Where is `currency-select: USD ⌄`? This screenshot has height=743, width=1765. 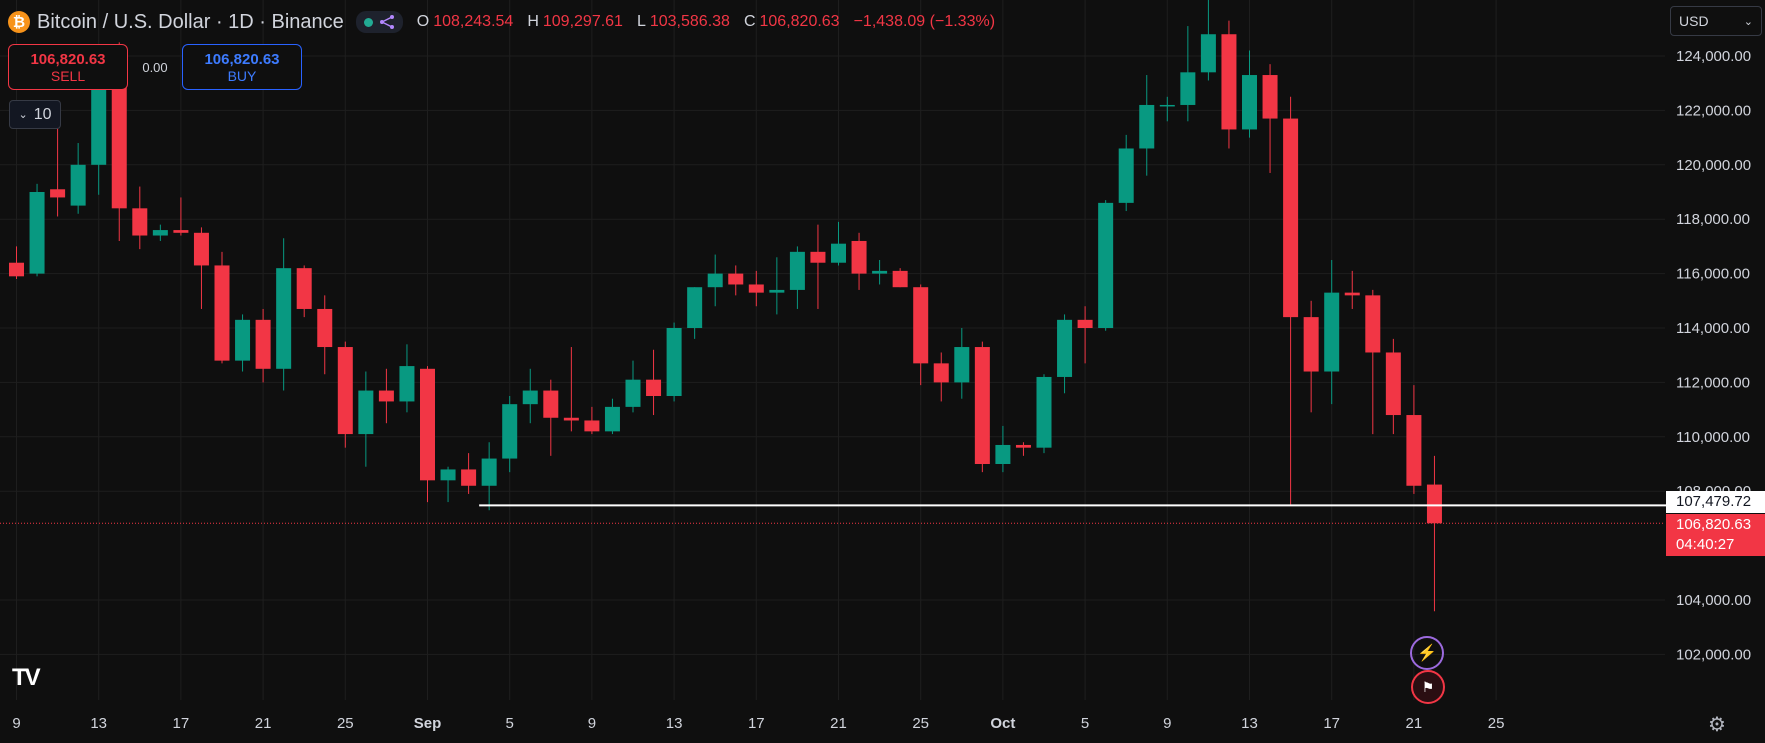 currency-select: USD ⌄ is located at coordinates (1716, 21).